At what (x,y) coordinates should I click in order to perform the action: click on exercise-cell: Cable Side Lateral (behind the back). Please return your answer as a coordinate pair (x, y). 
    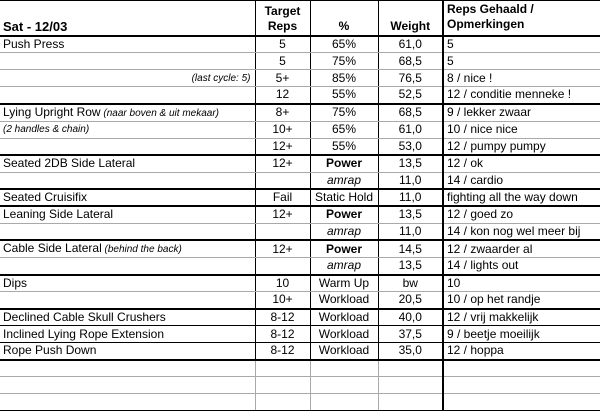
    Looking at the image, I should click on (127, 249).